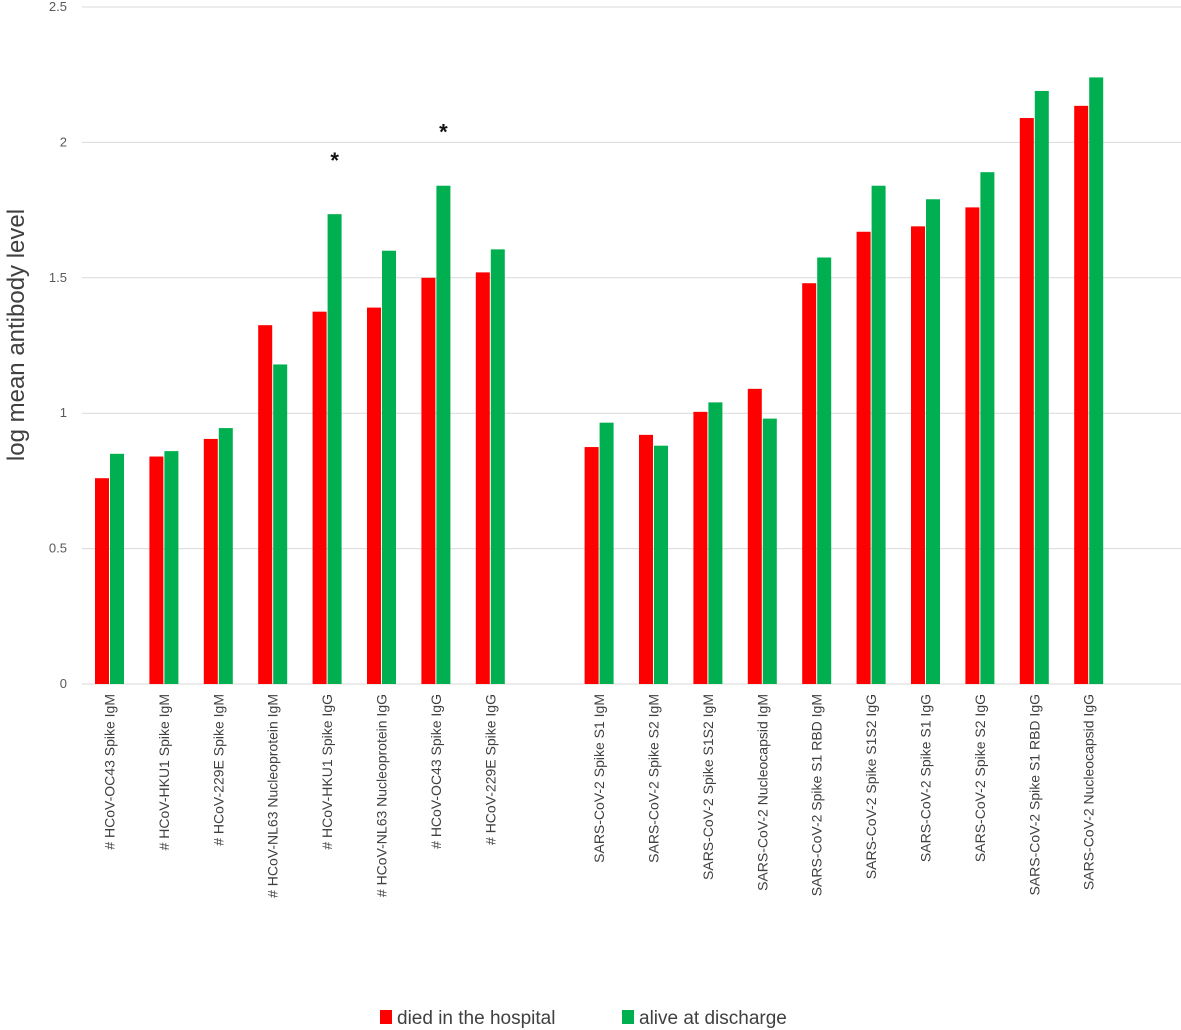 This screenshot has width=1181, height=1030. What do you see at coordinates (583, 1018) in the screenshot?
I see `legend: died in the hospital alive at discharge` at bounding box center [583, 1018].